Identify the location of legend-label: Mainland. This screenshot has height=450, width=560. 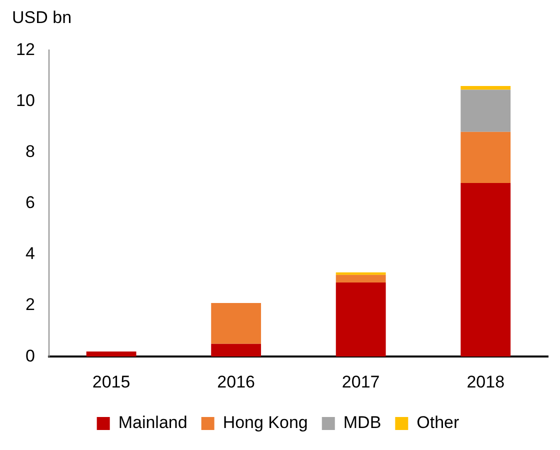
(153, 422).